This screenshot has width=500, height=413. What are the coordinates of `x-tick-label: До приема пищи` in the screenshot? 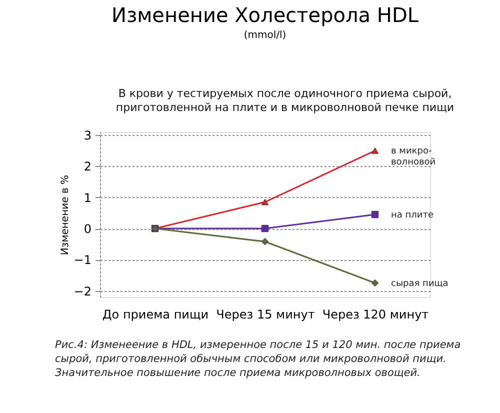 It's located at (155, 315).